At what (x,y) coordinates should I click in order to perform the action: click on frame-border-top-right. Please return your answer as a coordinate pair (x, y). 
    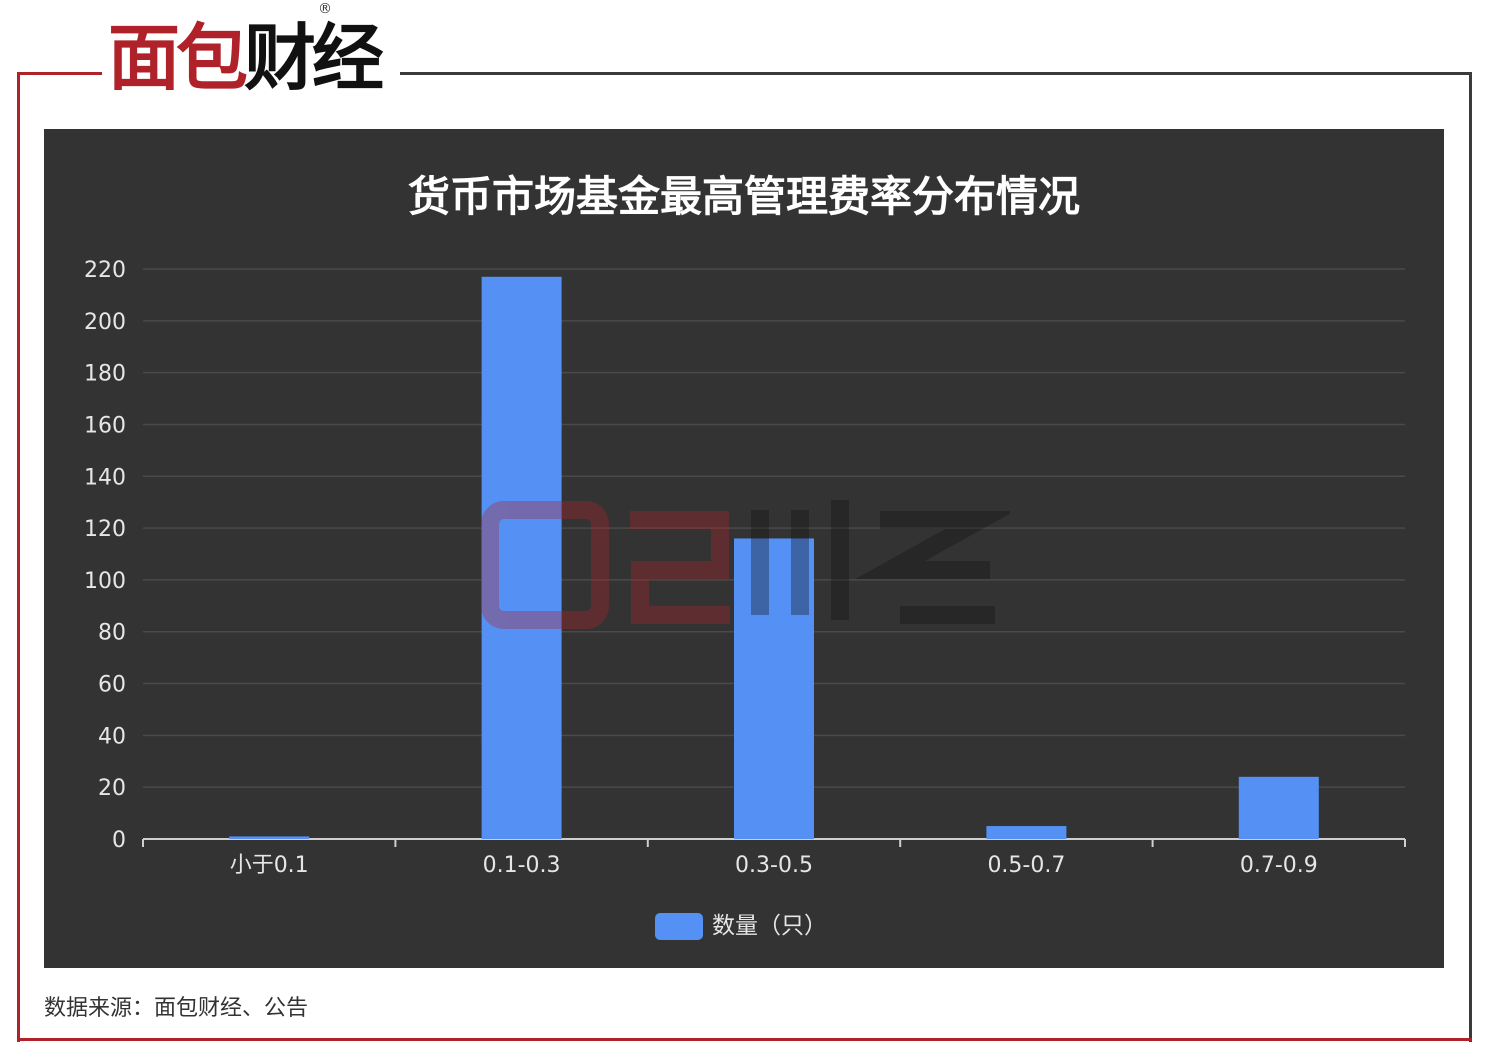
    Looking at the image, I should click on (936, 73).